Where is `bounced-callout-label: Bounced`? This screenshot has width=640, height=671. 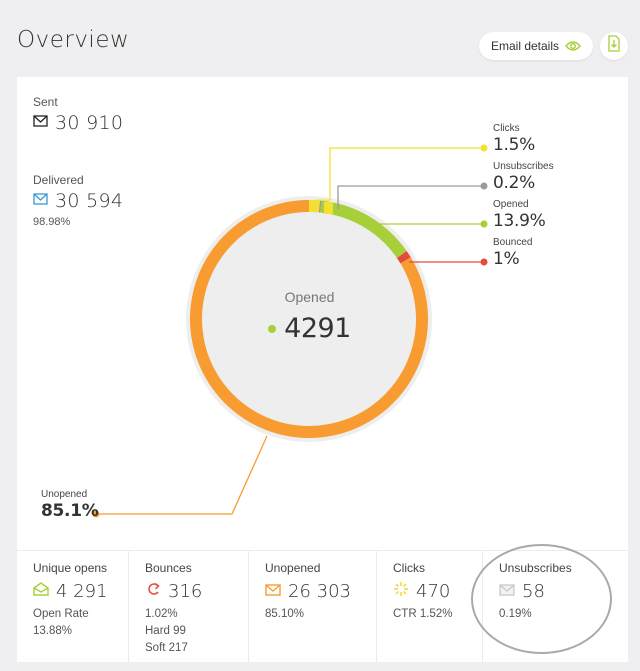
bounced-callout-label: Bounced is located at coordinates (513, 242).